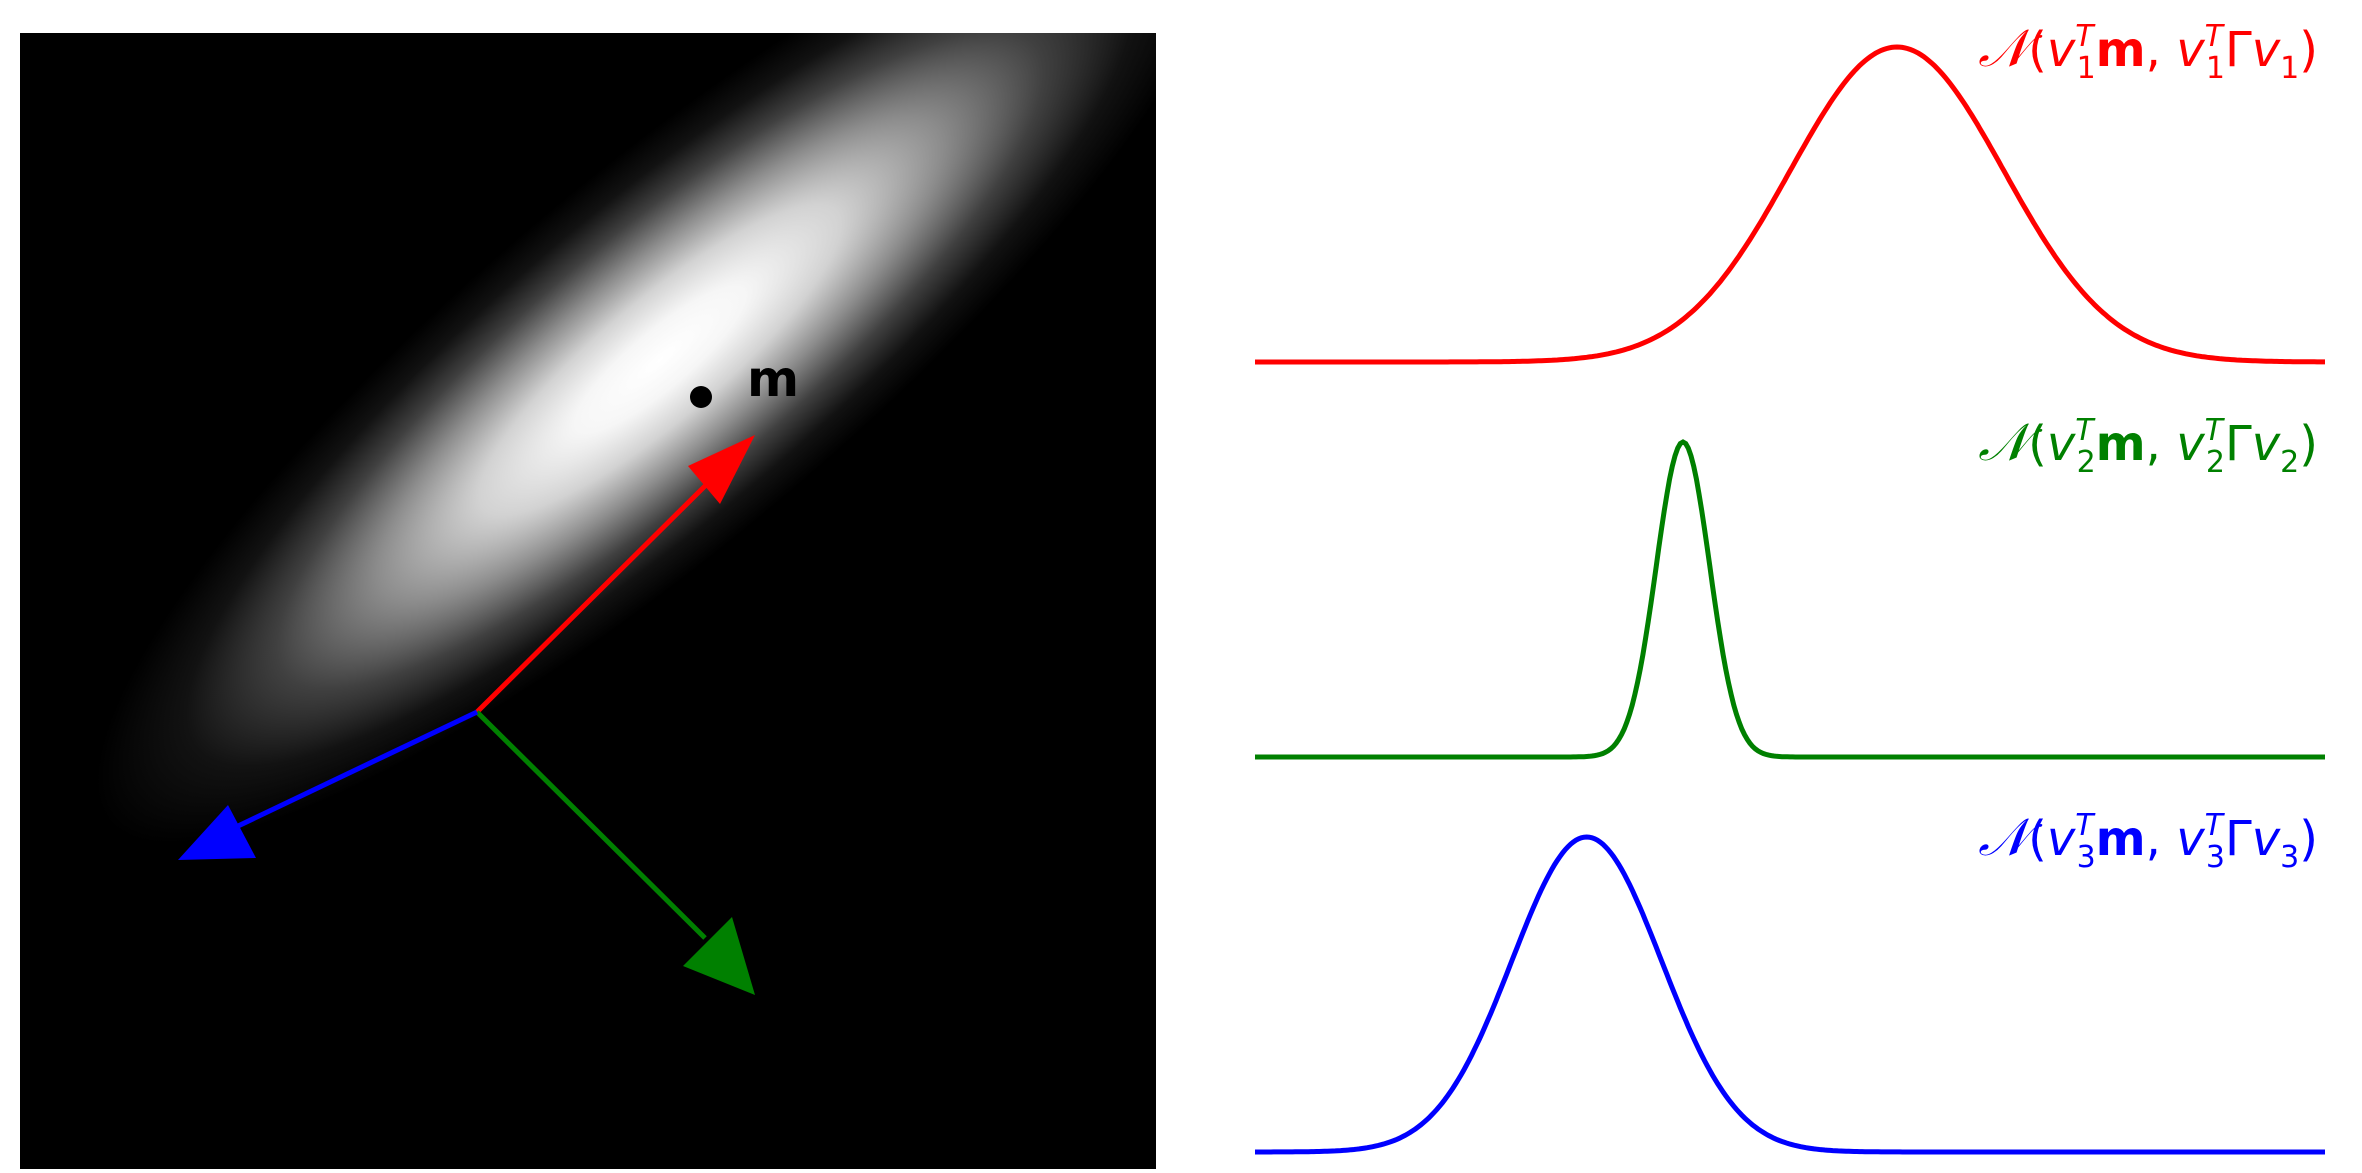 The image size is (2362, 1173). I want to click on eigenvector-arrow-v2, so click(615, 852).